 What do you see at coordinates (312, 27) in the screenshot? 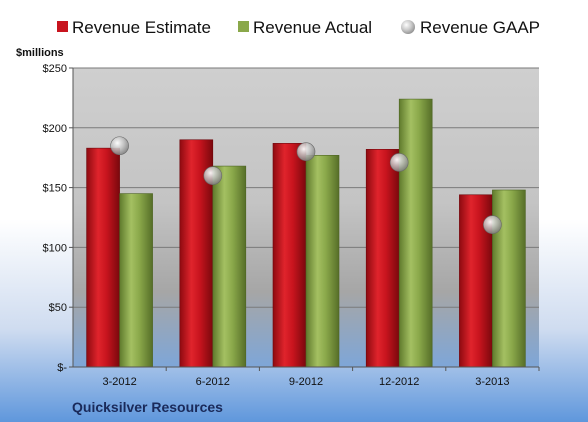
I see `legend-label-actual: Revenue Actual` at bounding box center [312, 27].